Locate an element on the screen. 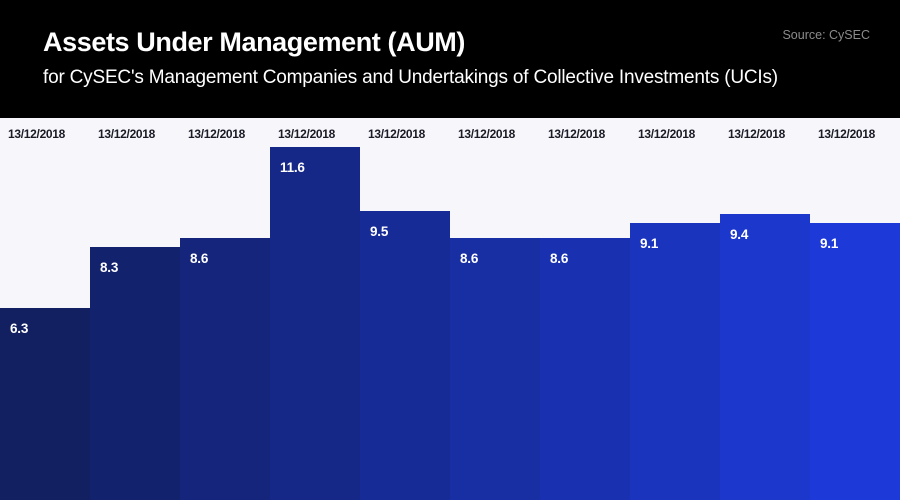 This screenshot has width=900, height=500. source-label: Source: CySEC is located at coordinates (826, 35).